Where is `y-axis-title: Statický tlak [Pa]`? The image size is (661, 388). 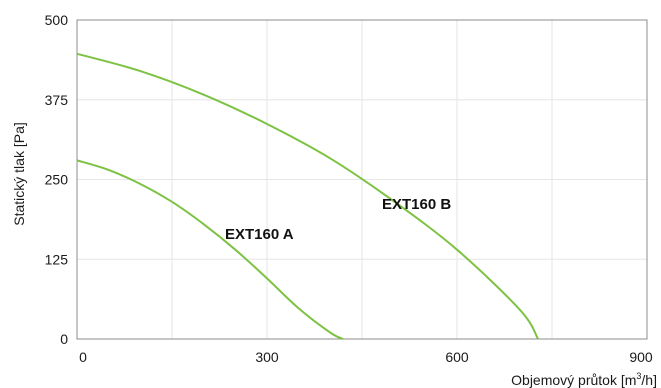 y-axis-title: Statický tlak [Pa] is located at coordinates (19, 173).